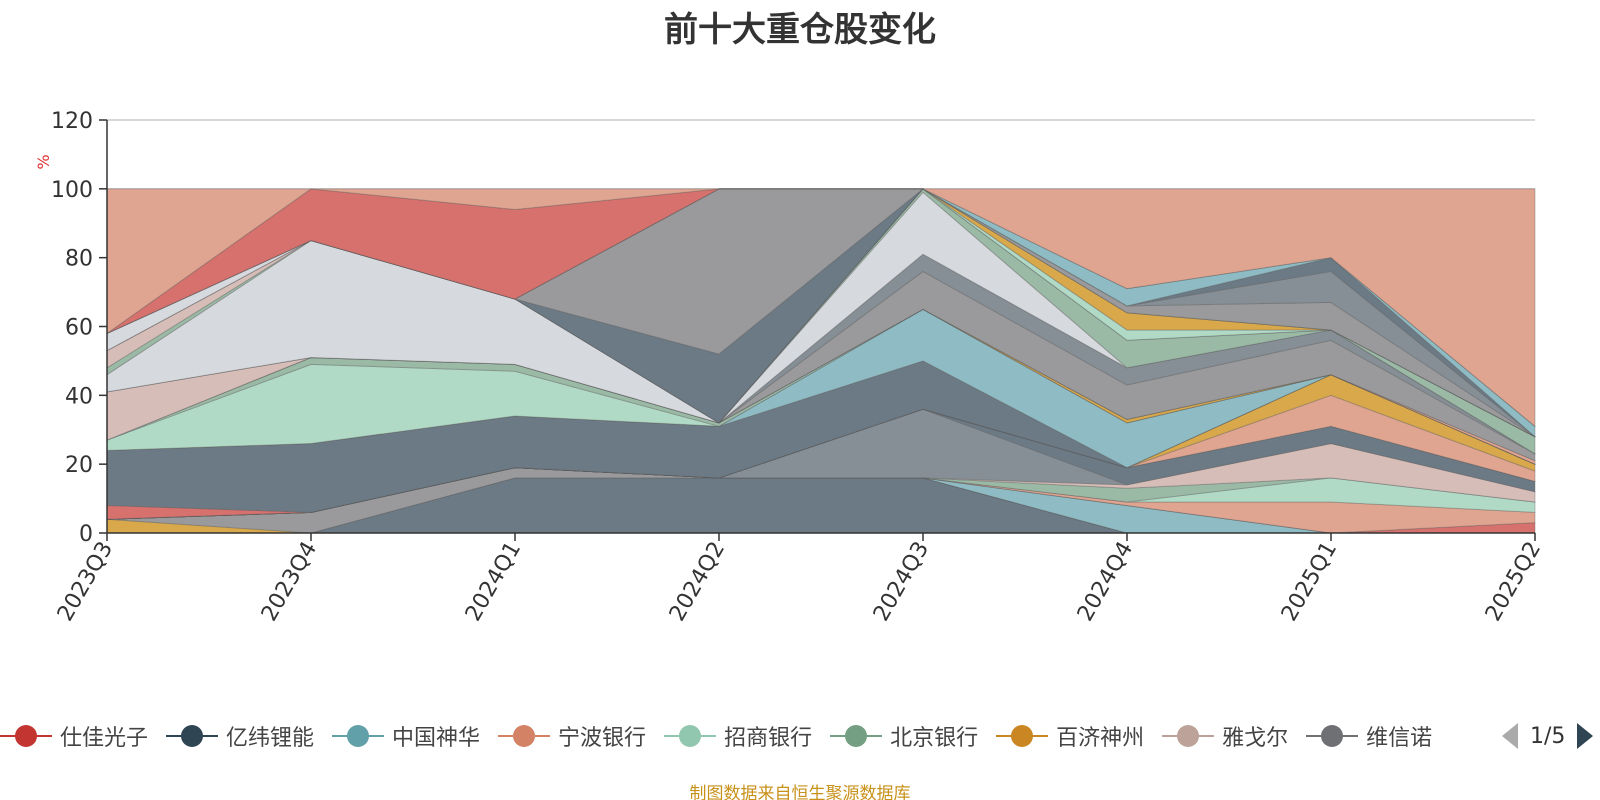 The height and width of the screenshot is (800, 1600). I want to click on legend-item: 亿纬锂能, so click(240, 736).